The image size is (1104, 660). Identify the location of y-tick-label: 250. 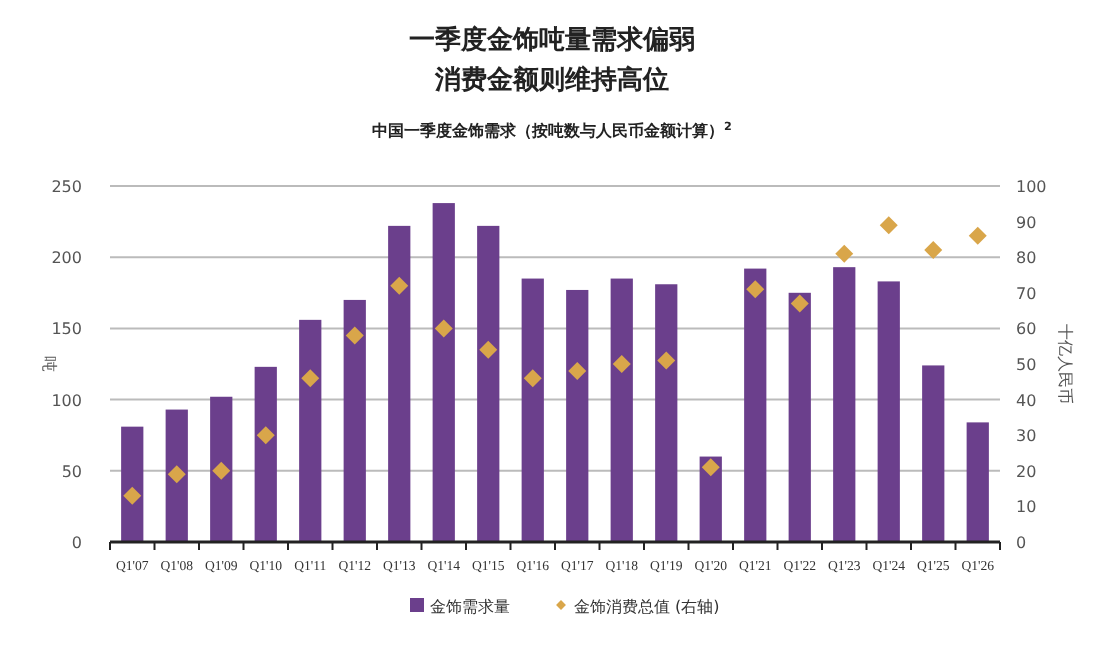
(66, 187).